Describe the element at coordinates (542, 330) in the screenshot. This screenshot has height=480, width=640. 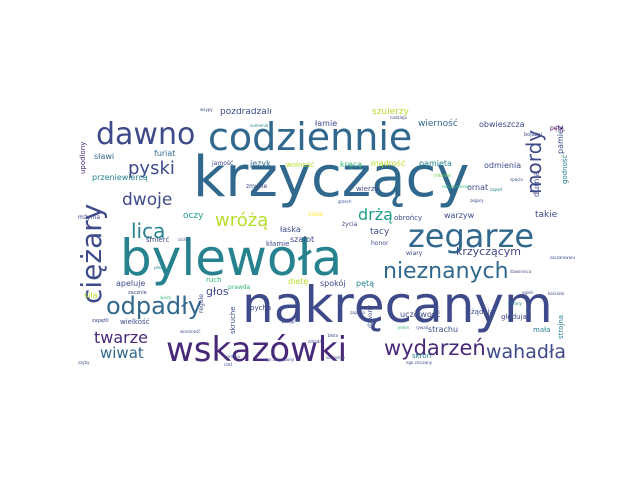
I see `word: mała` at that location.